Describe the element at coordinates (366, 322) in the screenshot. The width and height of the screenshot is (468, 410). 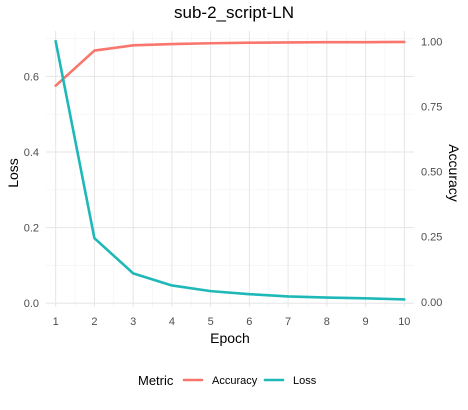
I see `x-tick-label: 9` at that location.